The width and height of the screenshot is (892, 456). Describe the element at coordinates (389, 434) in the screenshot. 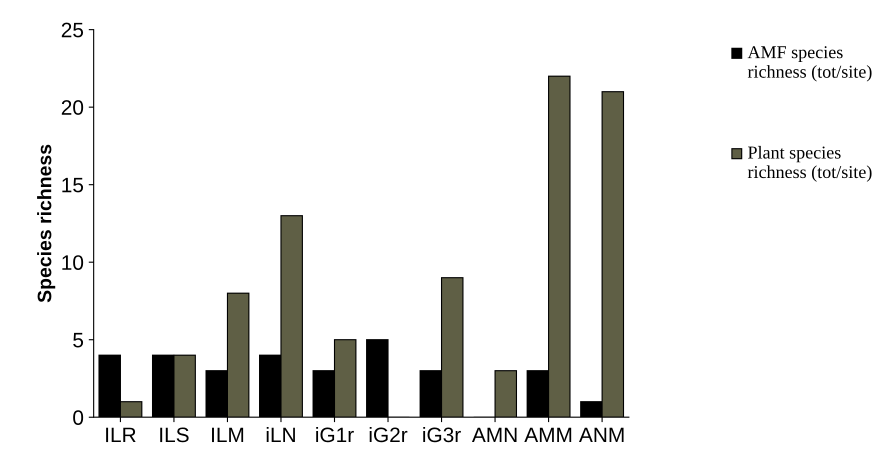

I see `x-tick-label: iG2r` at that location.